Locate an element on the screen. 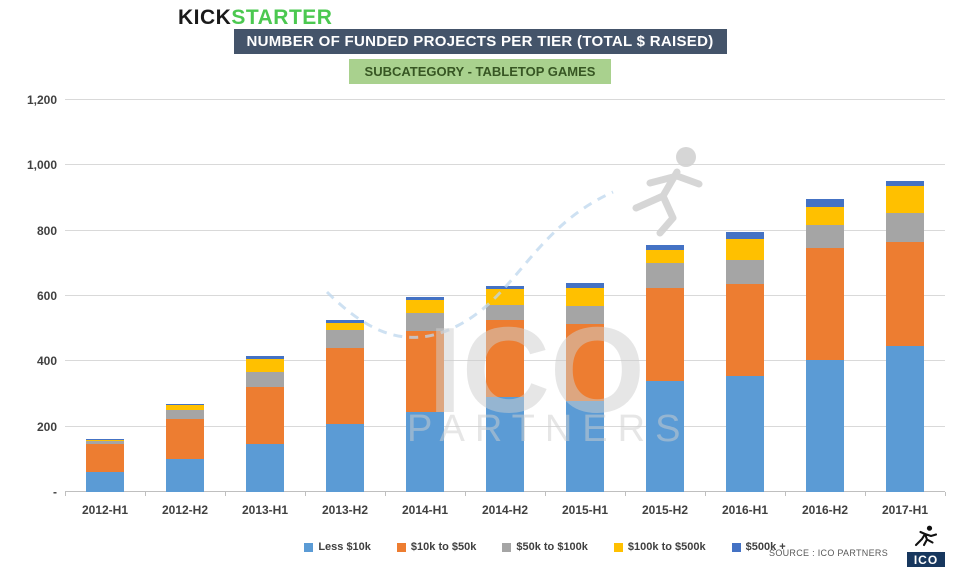 The image size is (960, 567). gridline is located at coordinates (505, 99).